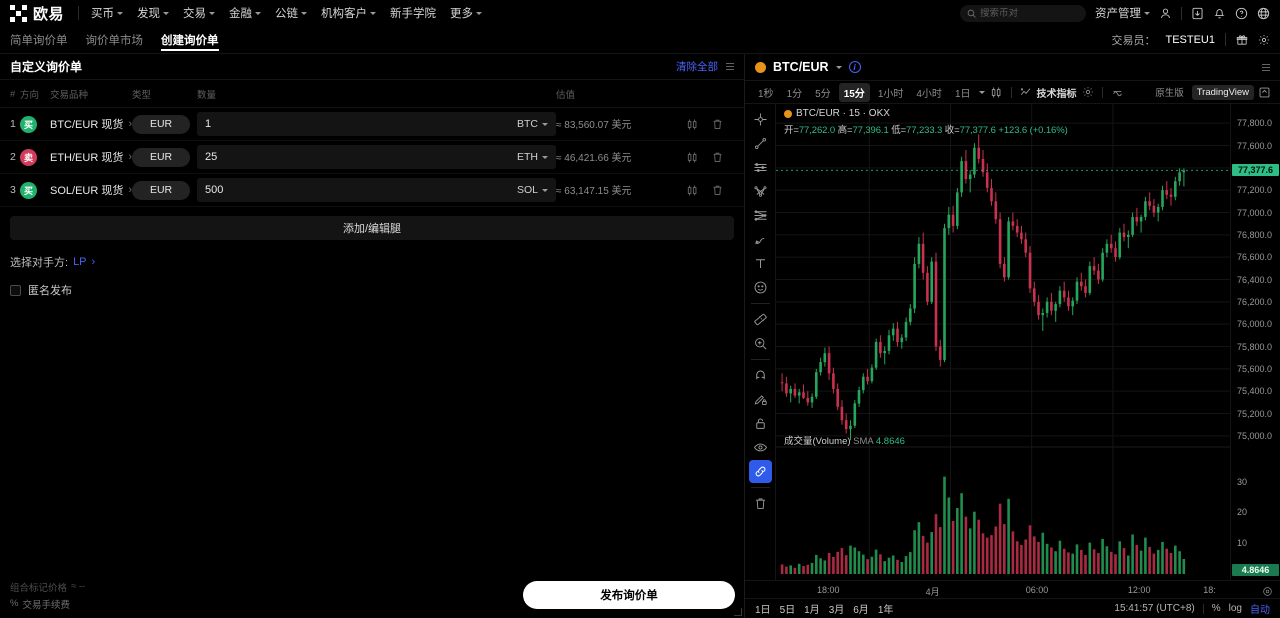 The height and width of the screenshot is (618, 1280). Describe the element at coordinates (291, 13) in the screenshot. I see `nav-item-chain: 公链` at that location.